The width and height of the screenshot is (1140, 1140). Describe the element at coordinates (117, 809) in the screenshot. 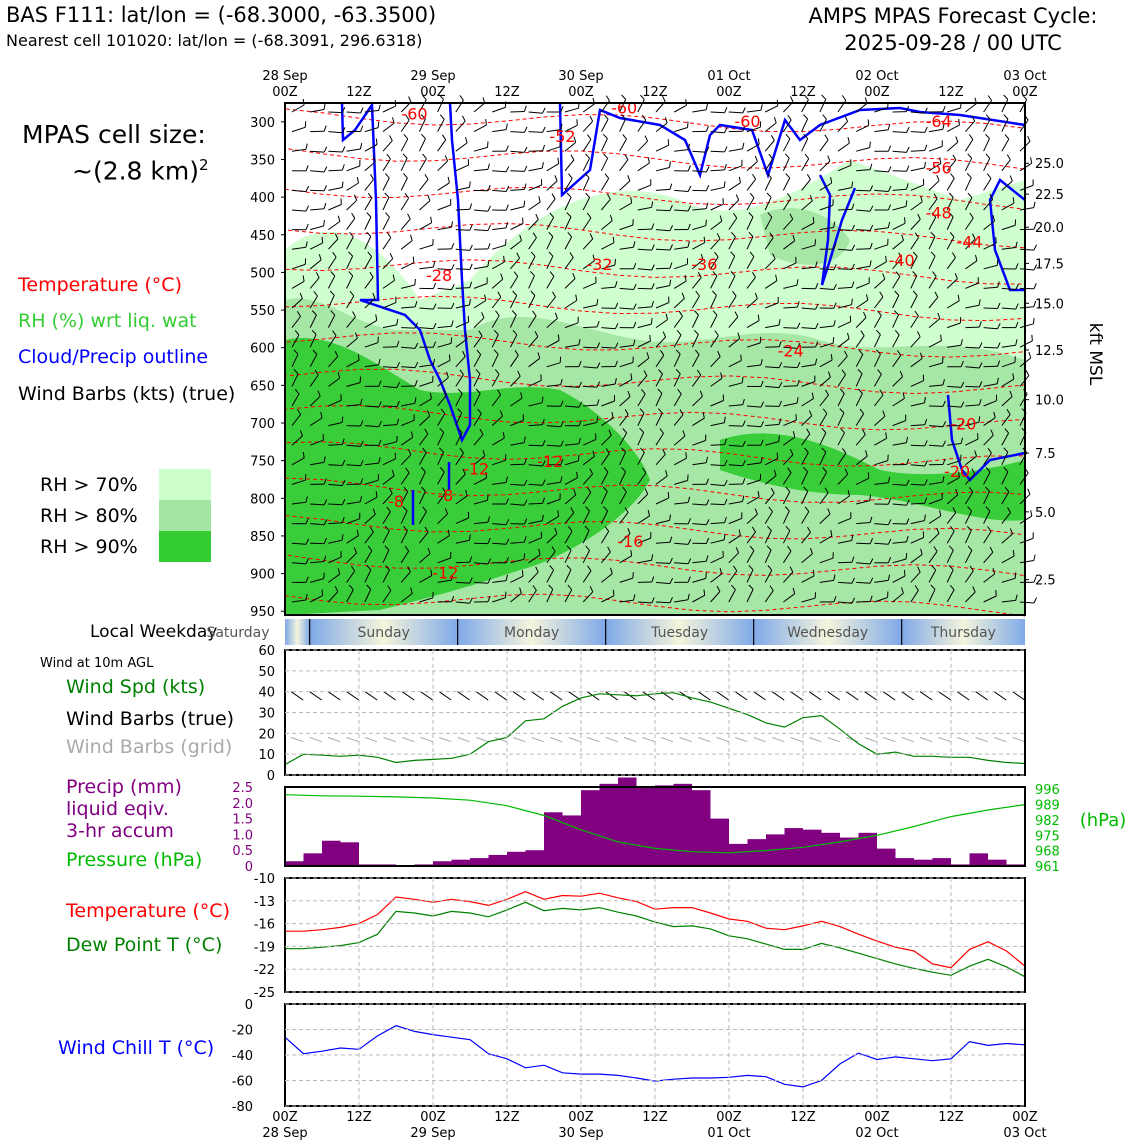

I see `legend-precip-liquid: liquid eqiv.` at that location.